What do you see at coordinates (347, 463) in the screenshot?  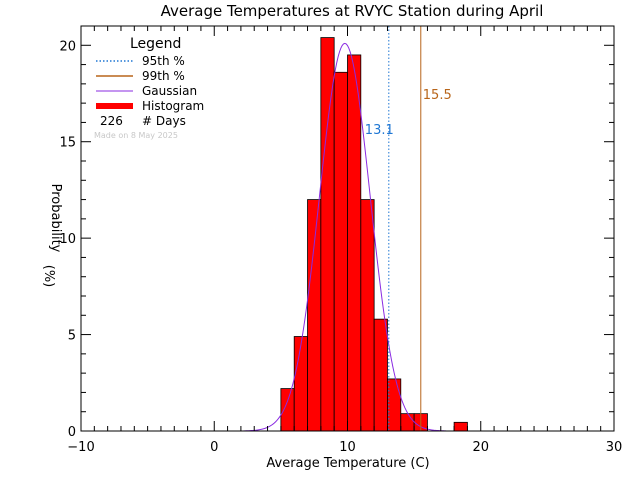 I see `x-axis-label: Average Temperature (C)` at bounding box center [347, 463].